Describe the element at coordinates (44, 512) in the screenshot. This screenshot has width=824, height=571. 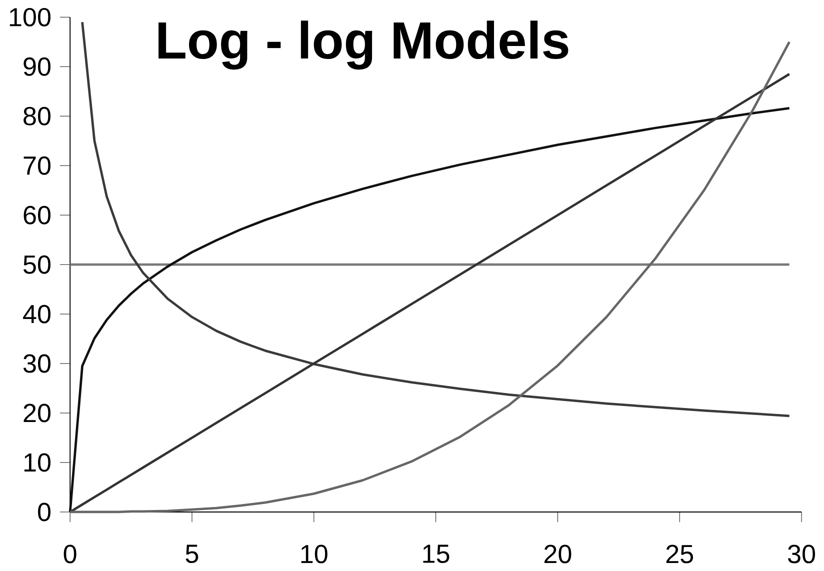
I see `y-tick-label: 0` at that location.